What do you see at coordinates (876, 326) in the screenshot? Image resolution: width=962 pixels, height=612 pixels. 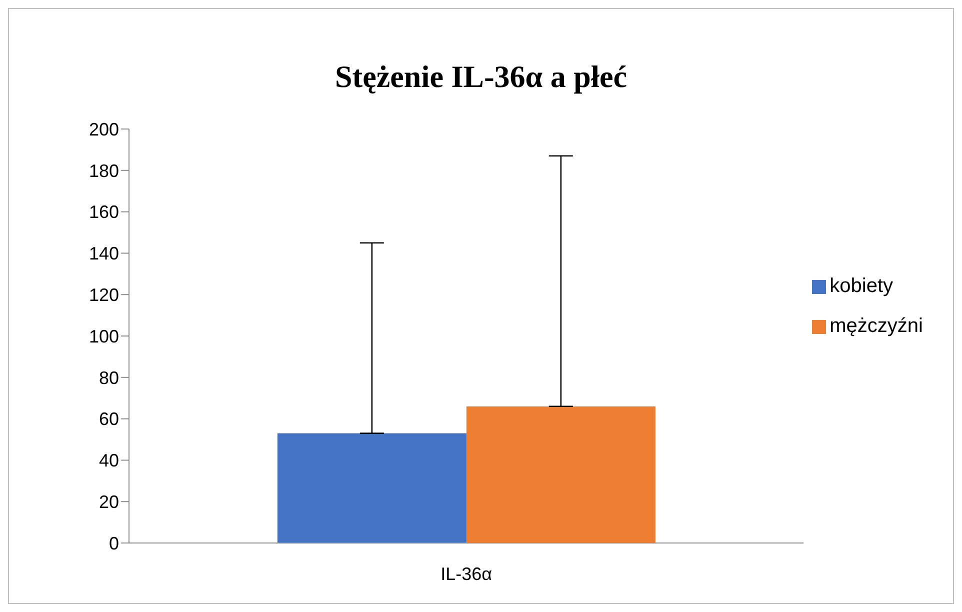 I see `legend-label: mężczyźni` at bounding box center [876, 326].